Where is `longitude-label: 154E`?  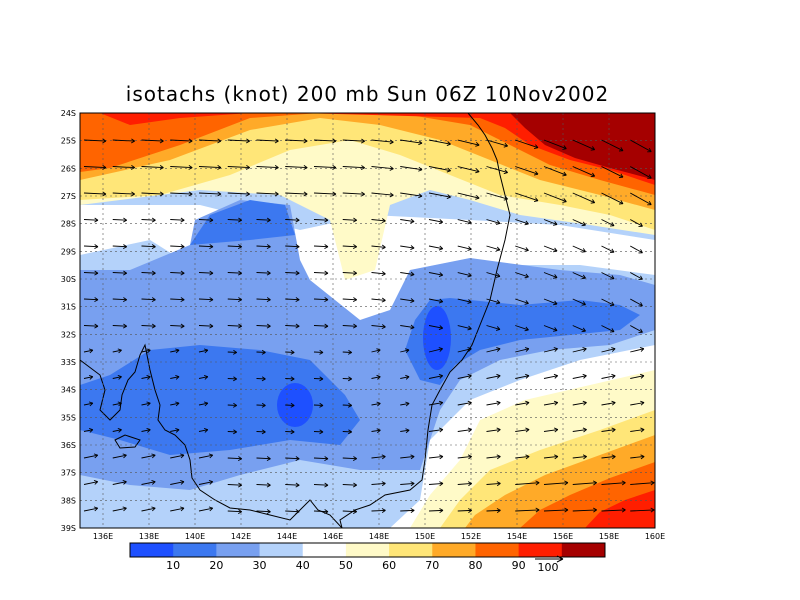 longitude-label: 154E is located at coordinates (517, 536).